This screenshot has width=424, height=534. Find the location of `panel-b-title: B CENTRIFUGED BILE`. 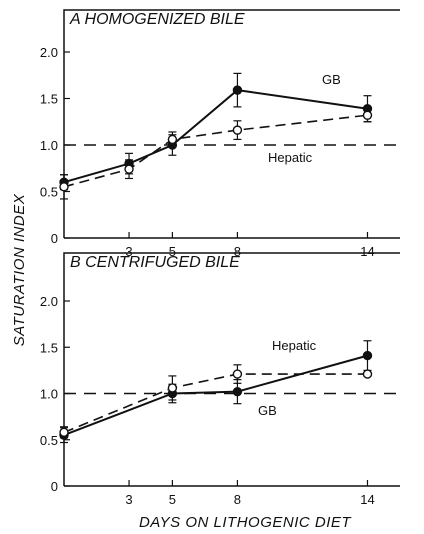

panel-b-title: B CENTRIFUGED BILE is located at coordinates (155, 262).